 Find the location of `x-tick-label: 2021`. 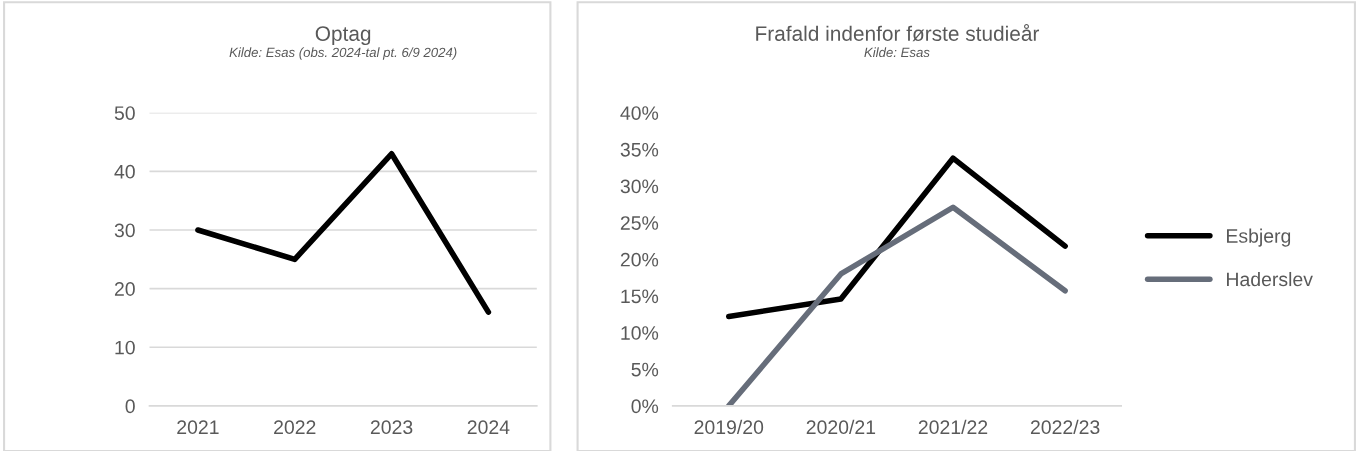

x-tick-label: 2021 is located at coordinates (198, 427).